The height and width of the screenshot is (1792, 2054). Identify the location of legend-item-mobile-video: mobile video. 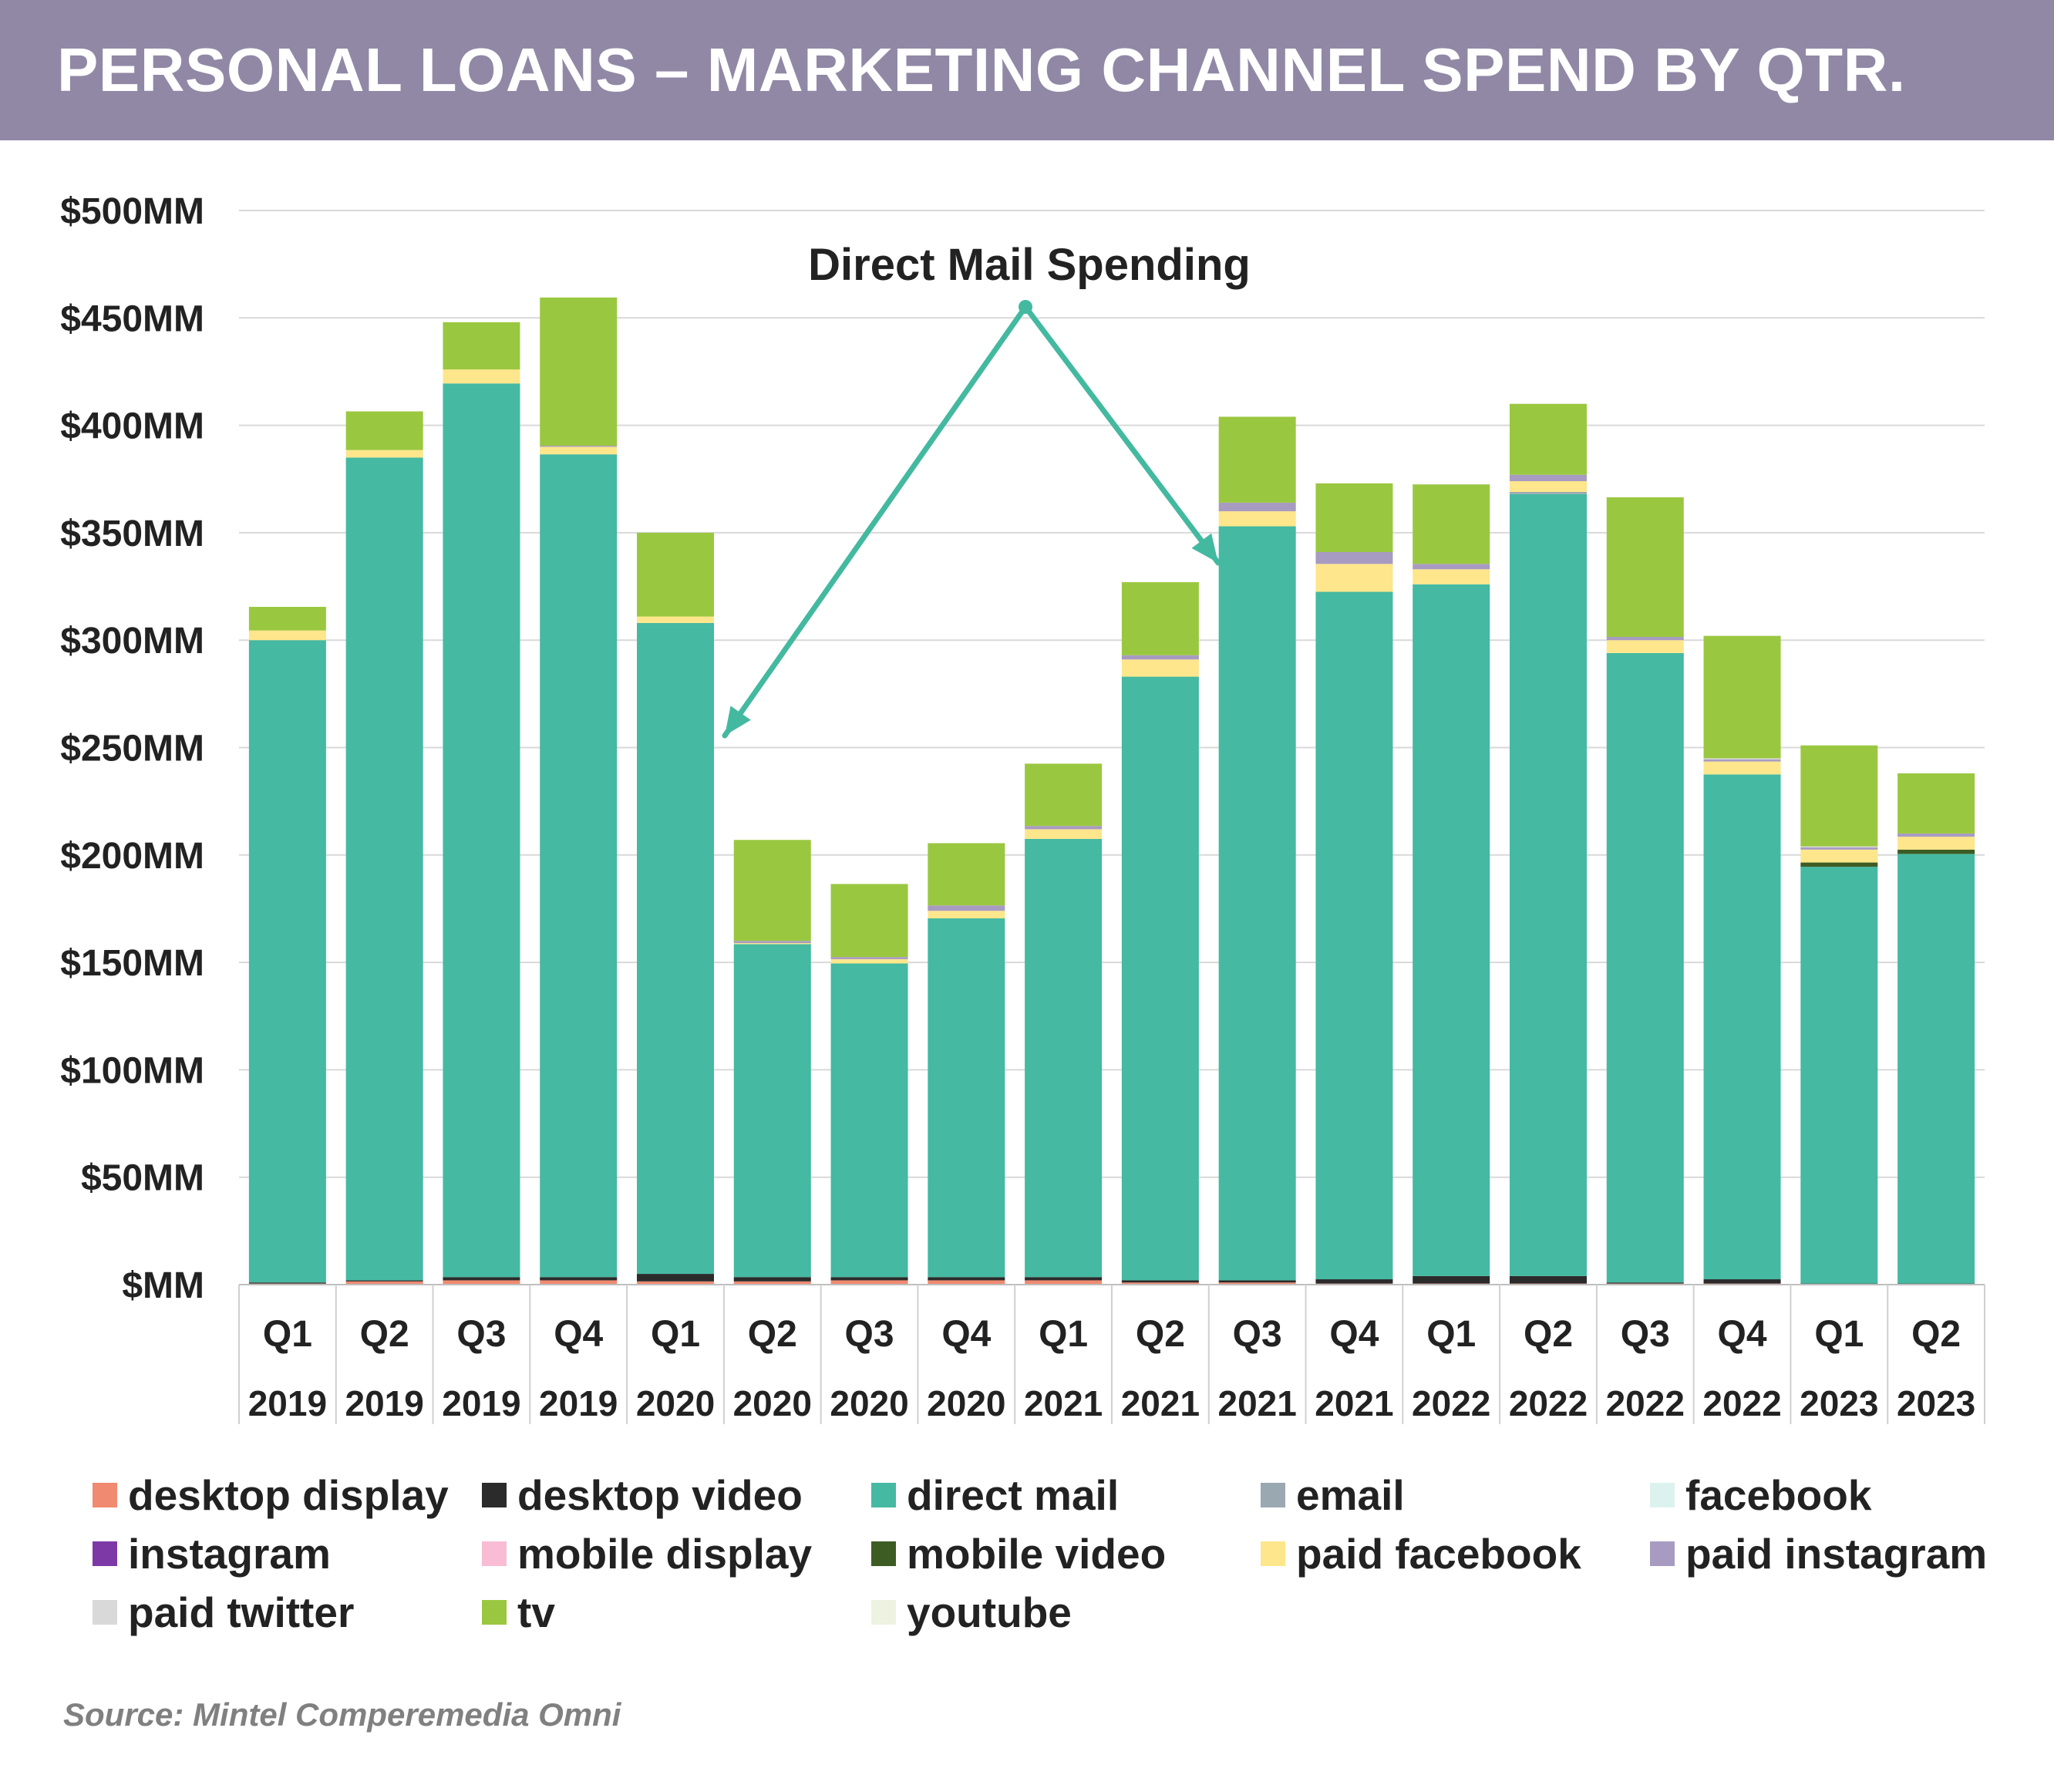
(1018, 1554).